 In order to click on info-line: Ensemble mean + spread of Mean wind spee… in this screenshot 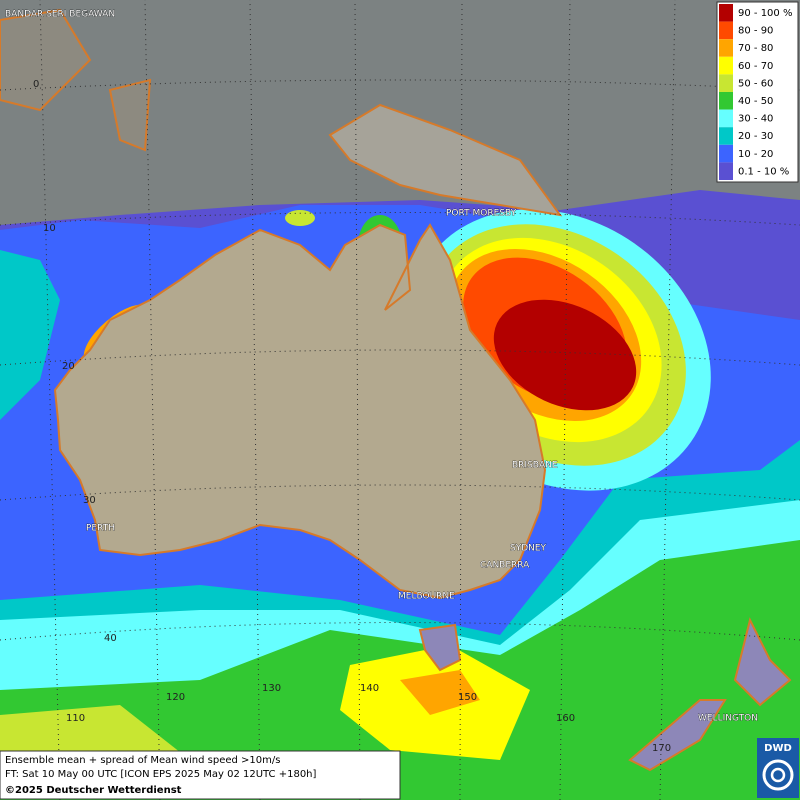, I will do `click(142, 760)`.